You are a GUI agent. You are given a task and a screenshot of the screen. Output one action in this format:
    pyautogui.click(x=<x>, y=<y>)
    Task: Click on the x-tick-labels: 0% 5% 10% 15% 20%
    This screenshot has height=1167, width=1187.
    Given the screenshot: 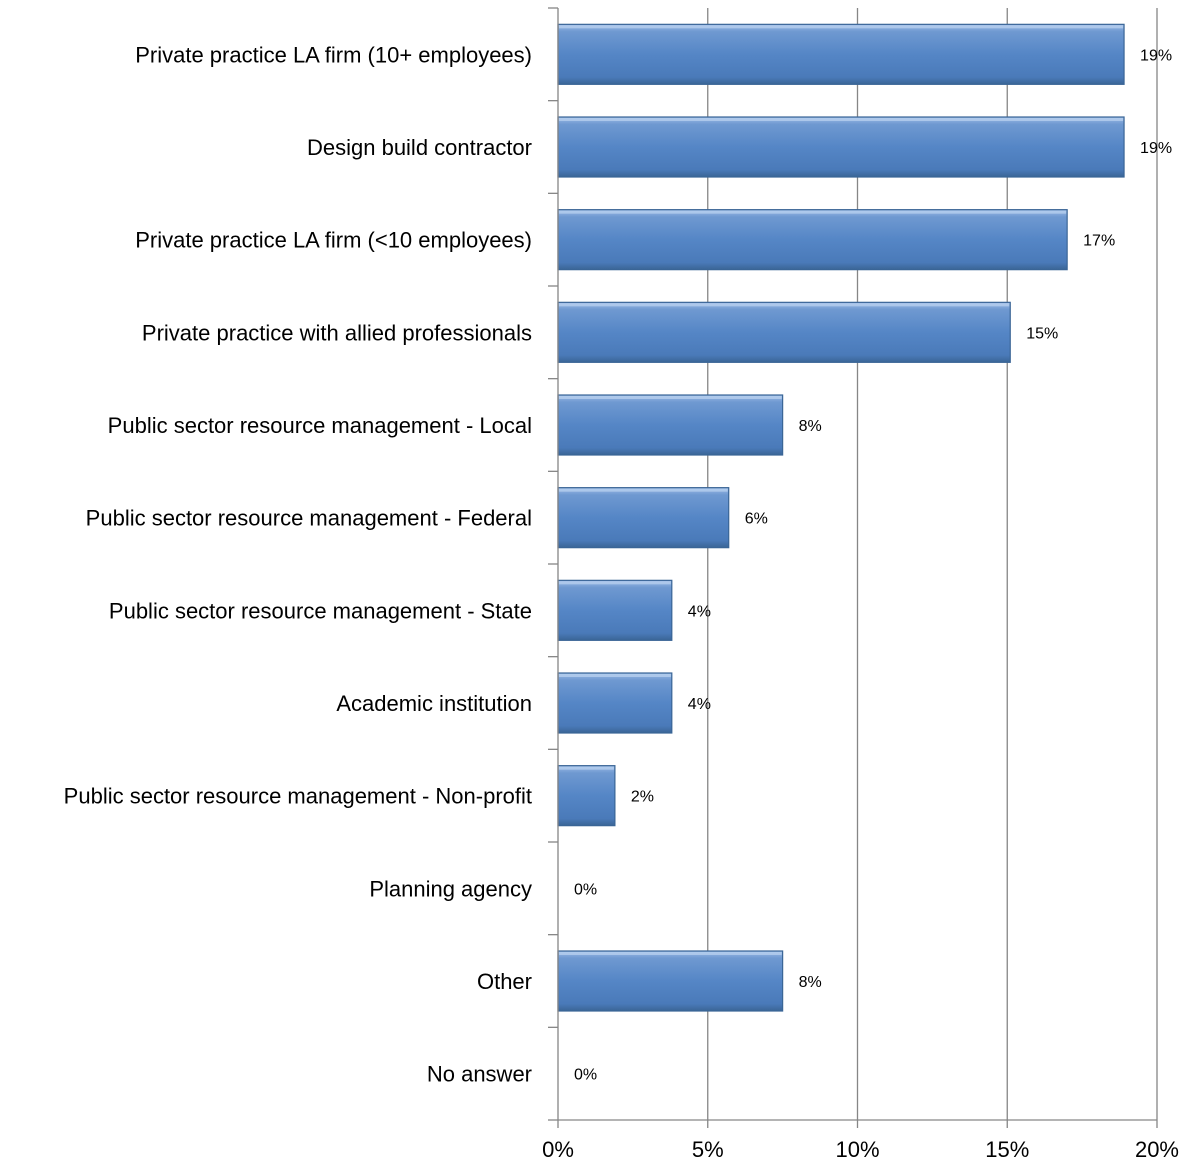 What is the action you would take?
    pyautogui.click(x=860, y=1149)
    